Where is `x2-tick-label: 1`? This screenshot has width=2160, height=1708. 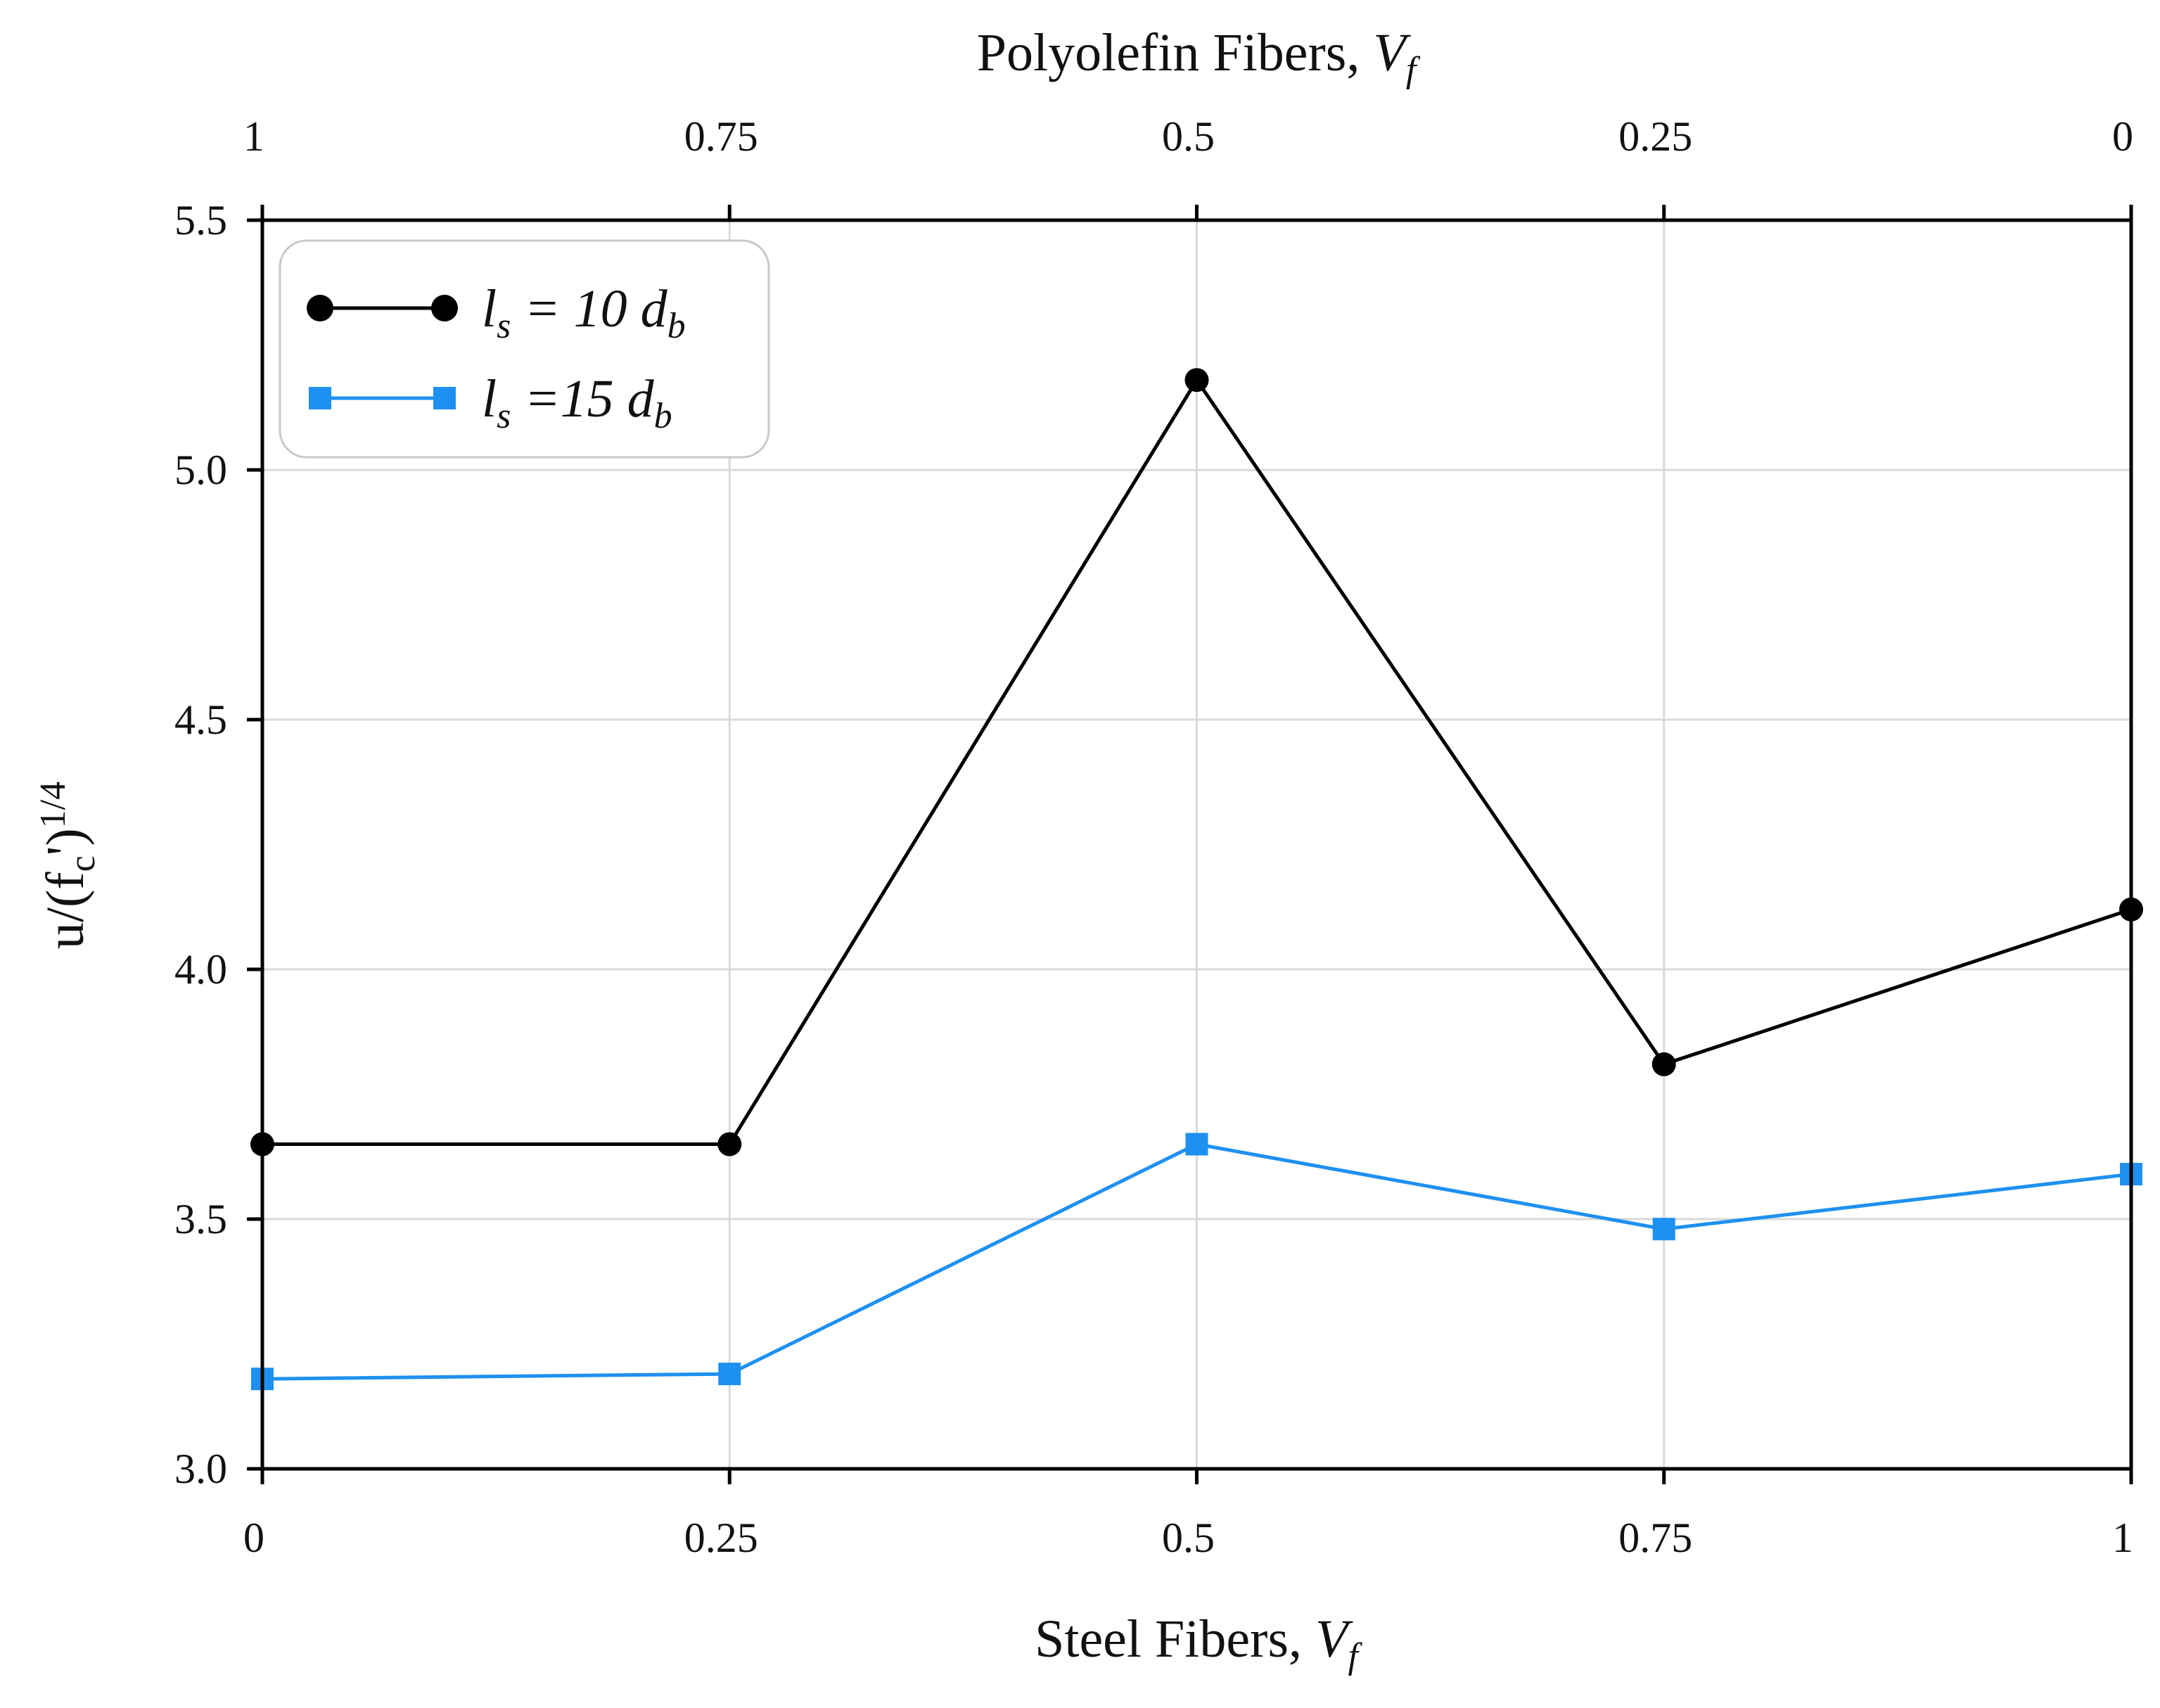 x2-tick-label: 1 is located at coordinates (253, 136).